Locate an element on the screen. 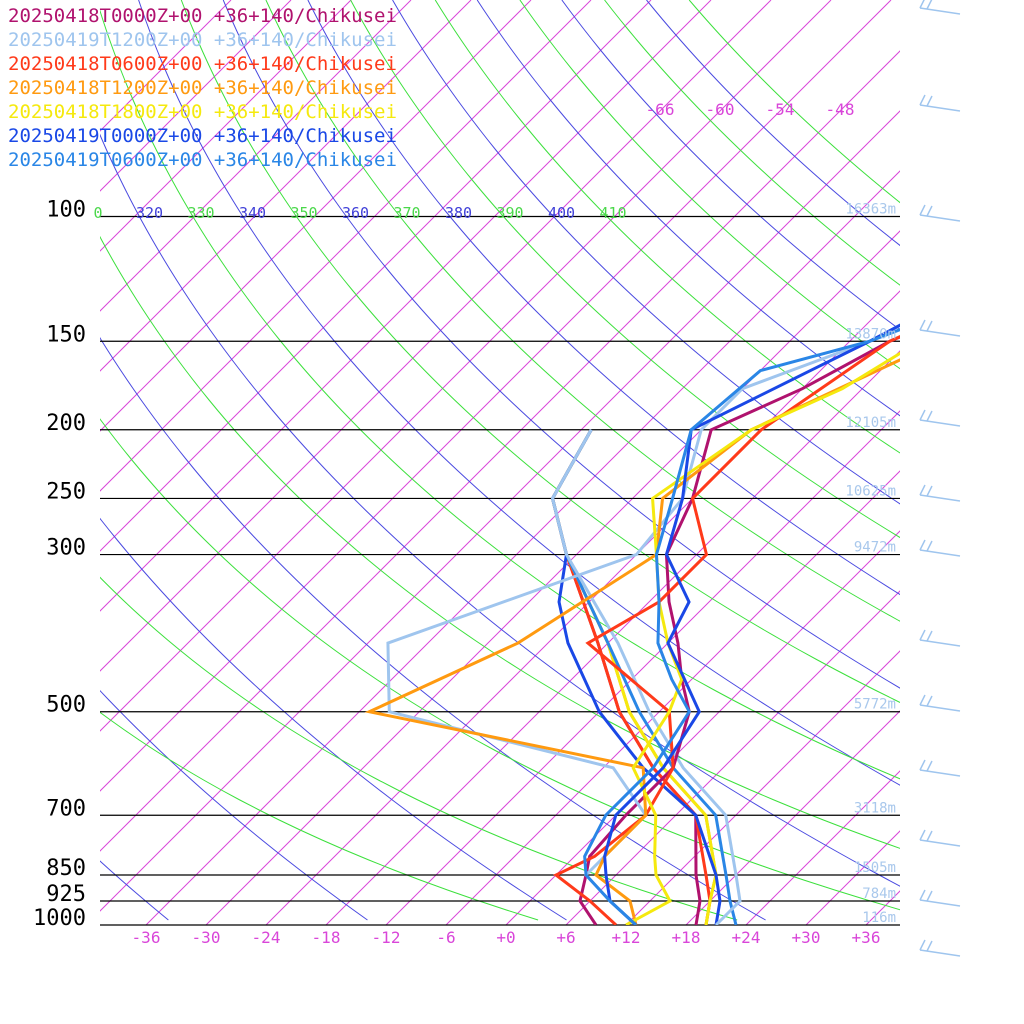  legend-item: 20250419T0000Z+00 +36+140/Chikusei is located at coordinates (202, 136).